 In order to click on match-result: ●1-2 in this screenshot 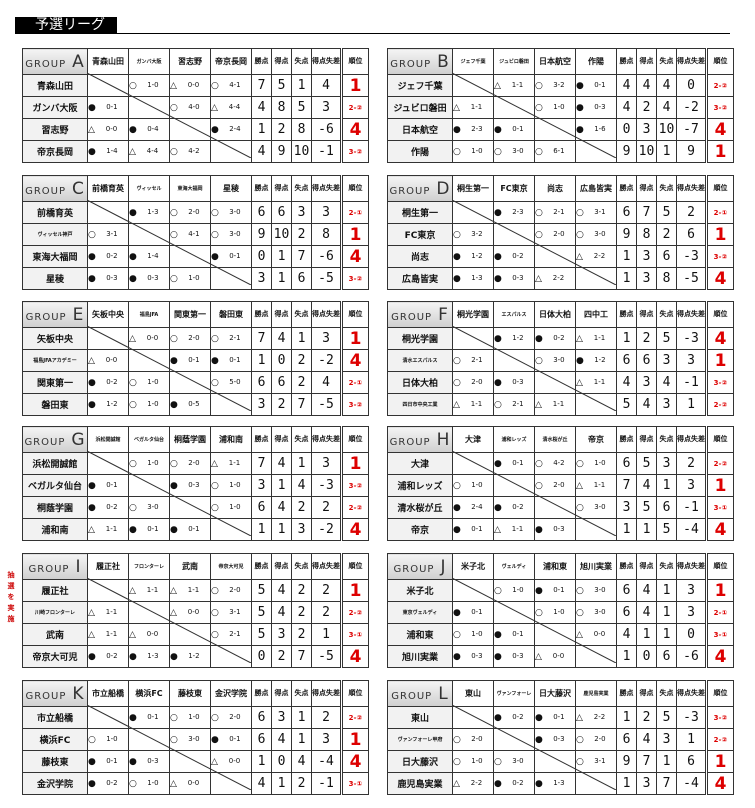, I will do `click(190, 656)`.